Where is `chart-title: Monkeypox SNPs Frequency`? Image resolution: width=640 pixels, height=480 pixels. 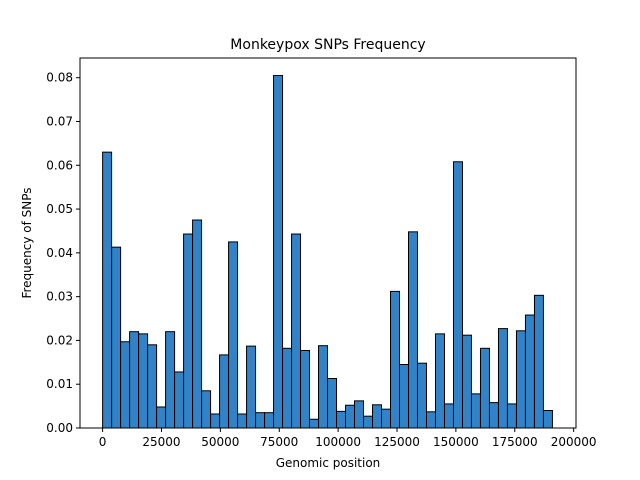 chart-title: Monkeypox SNPs Frequency is located at coordinates (327, 45).